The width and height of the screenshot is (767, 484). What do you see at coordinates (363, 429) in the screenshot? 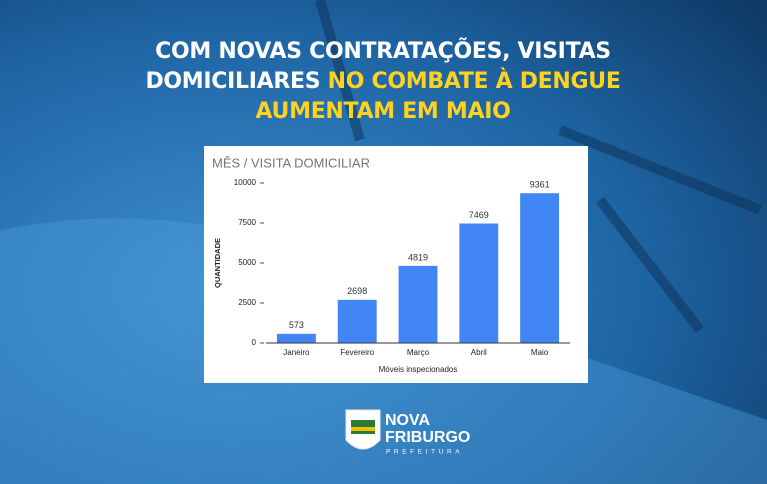
I see `logo-shield` at bounding box center [363, 429].